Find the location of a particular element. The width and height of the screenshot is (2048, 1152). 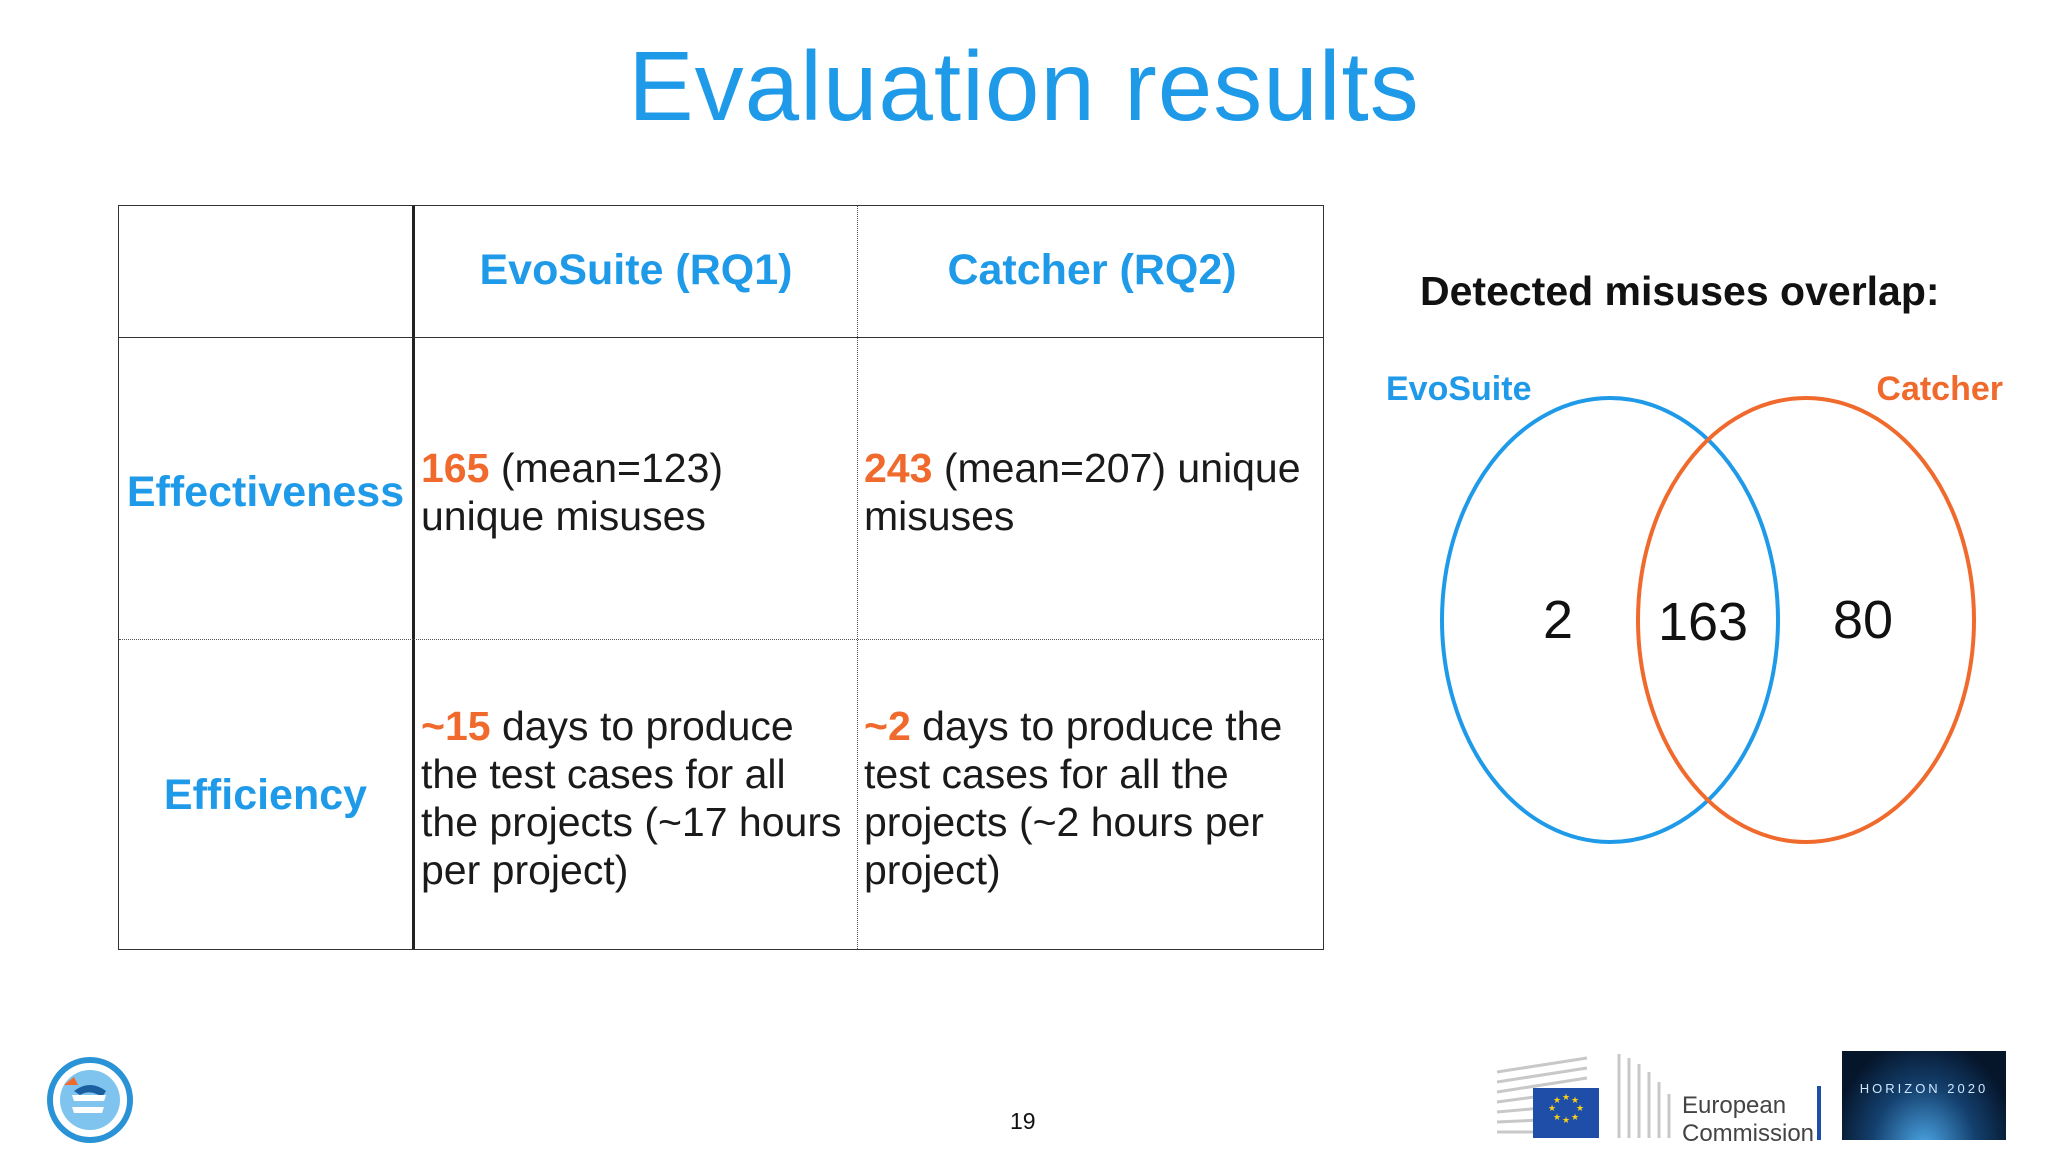

page-number: 19 is located at coordinates (1023, 1121).